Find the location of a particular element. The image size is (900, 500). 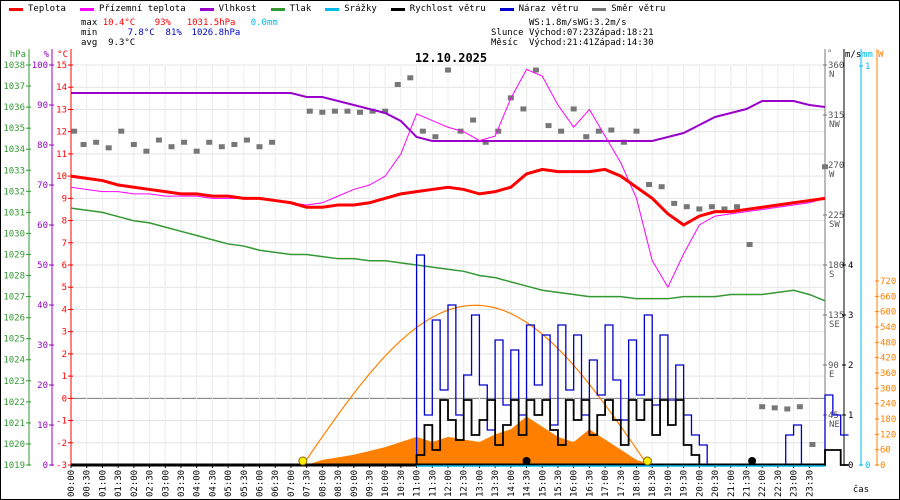

time-tick-label: 12:30 is located at coordinates (465, 483).